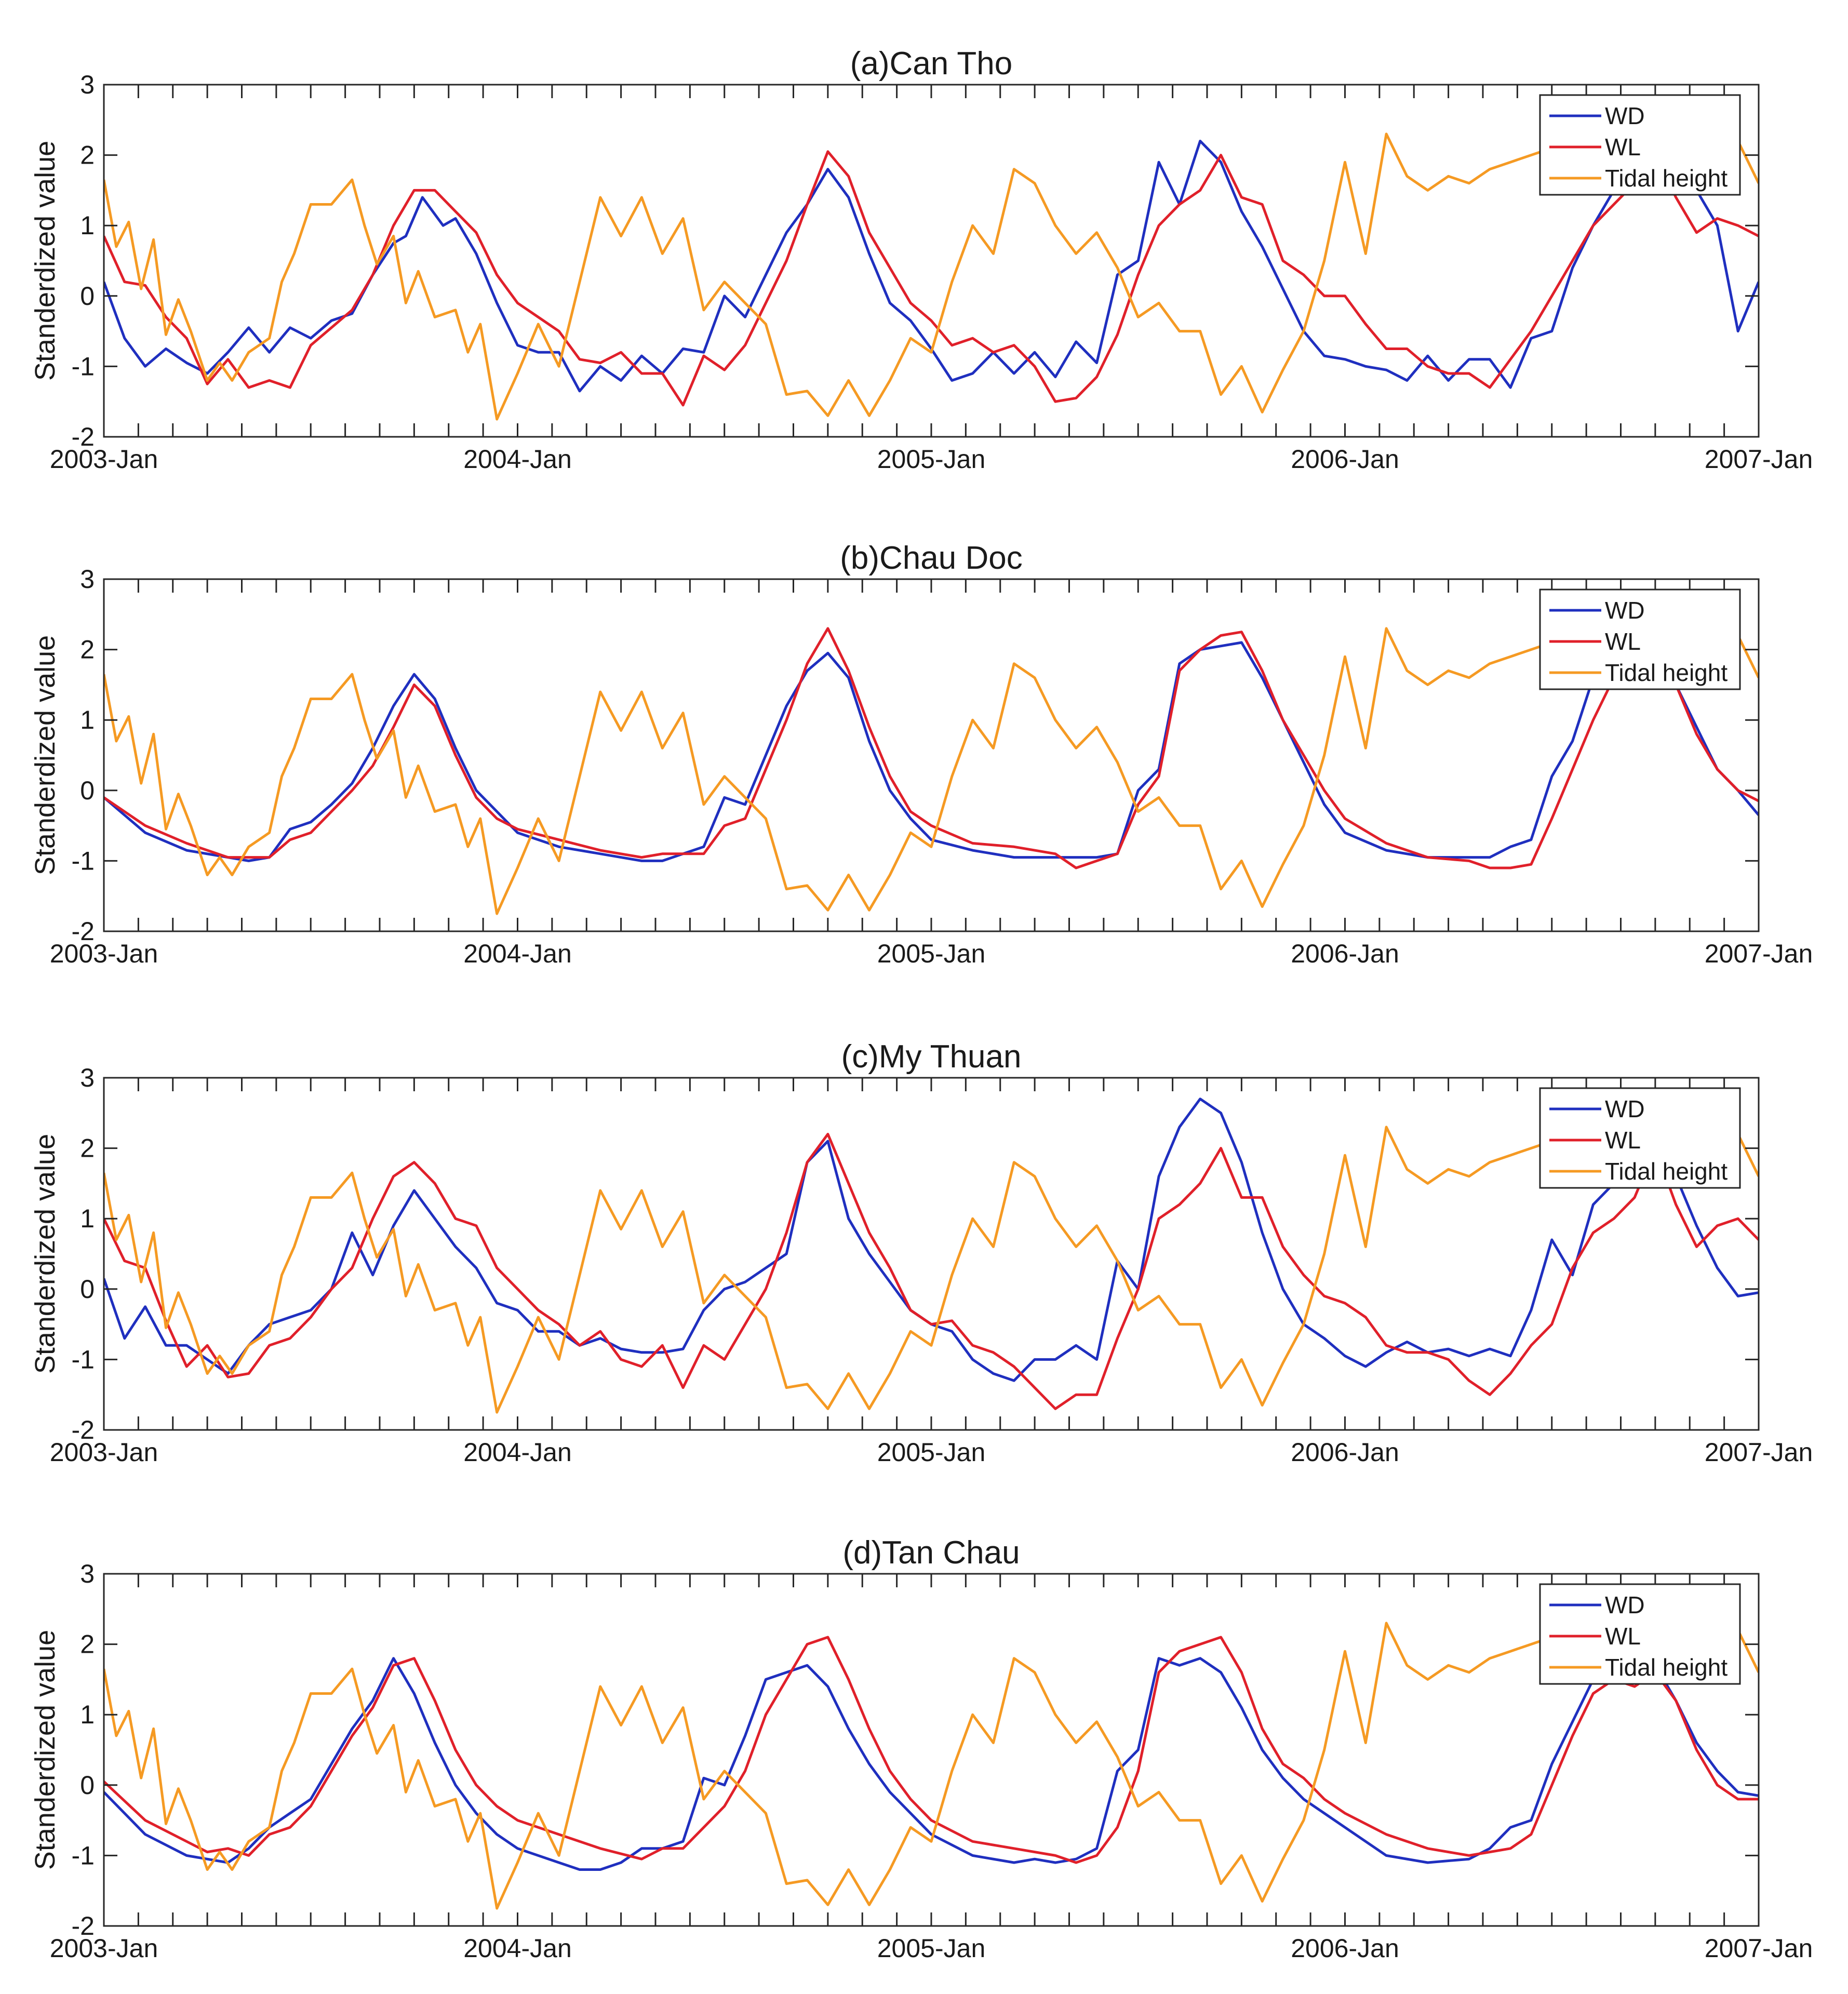 The width and height of the screenshot is (1848, 1994). What do you see at coordinates (931, 558) in the screenshot?
I see `chart-title: (b)Chau Doc` at bounding box center [931, 558].